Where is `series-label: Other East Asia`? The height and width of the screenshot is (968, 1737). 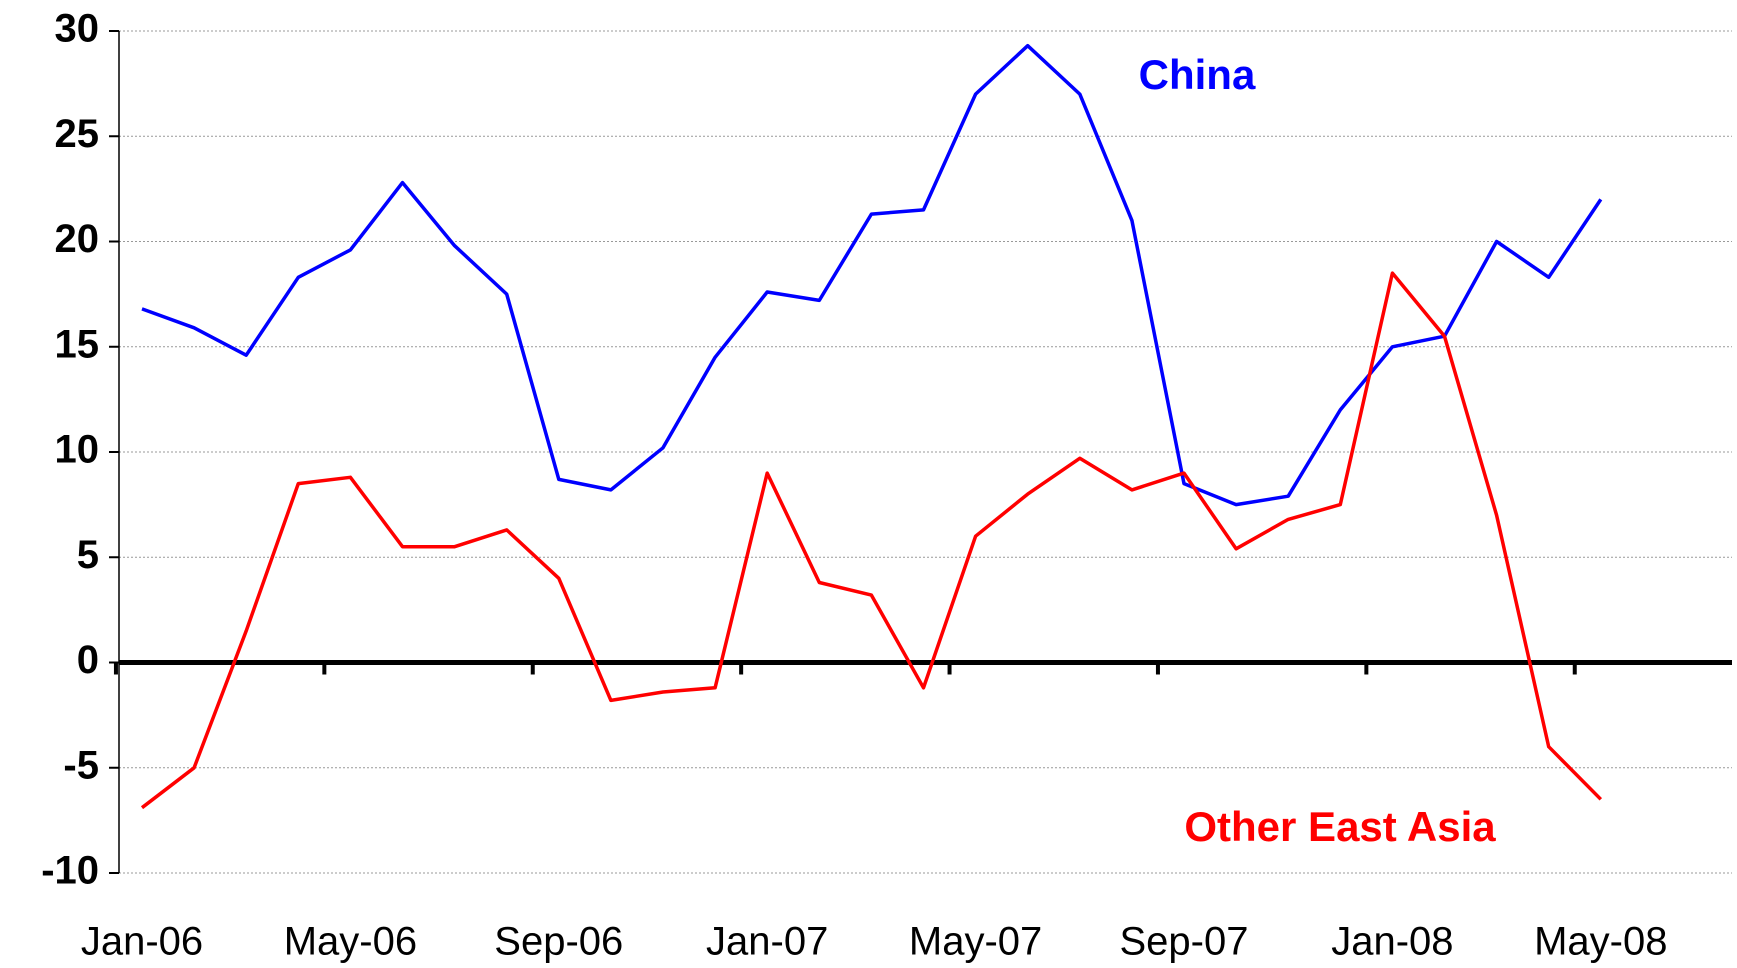
series-label: Other East Asia is located at coordinates (1340, 826).